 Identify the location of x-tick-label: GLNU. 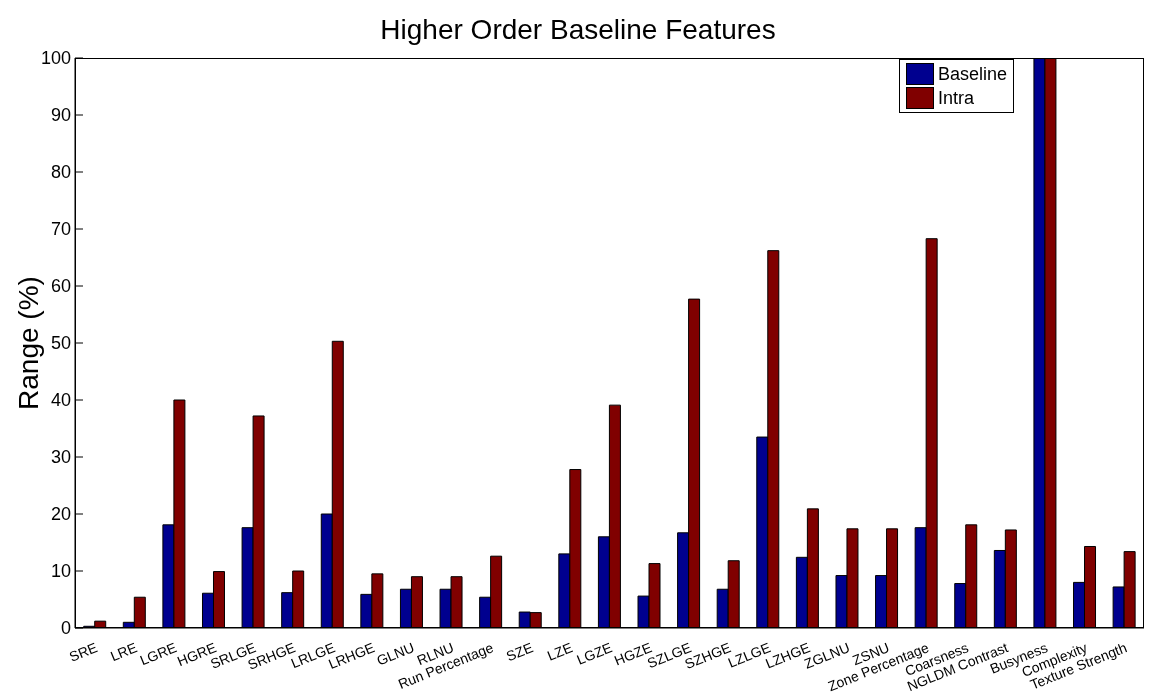
(395, 654).